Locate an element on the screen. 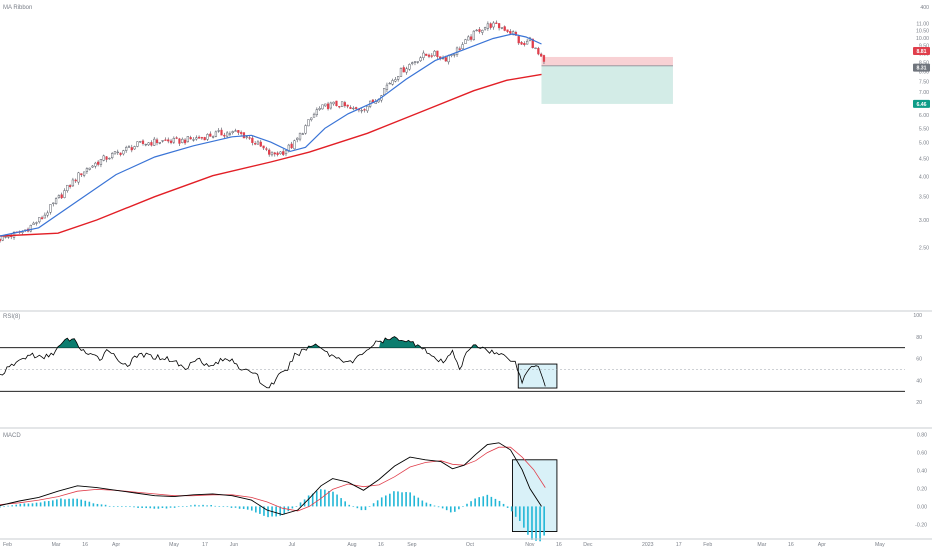 Image resolution: width=932 pixels, height=555 pixels. rsi-overbought-fill is located at coordinates (71, 343).